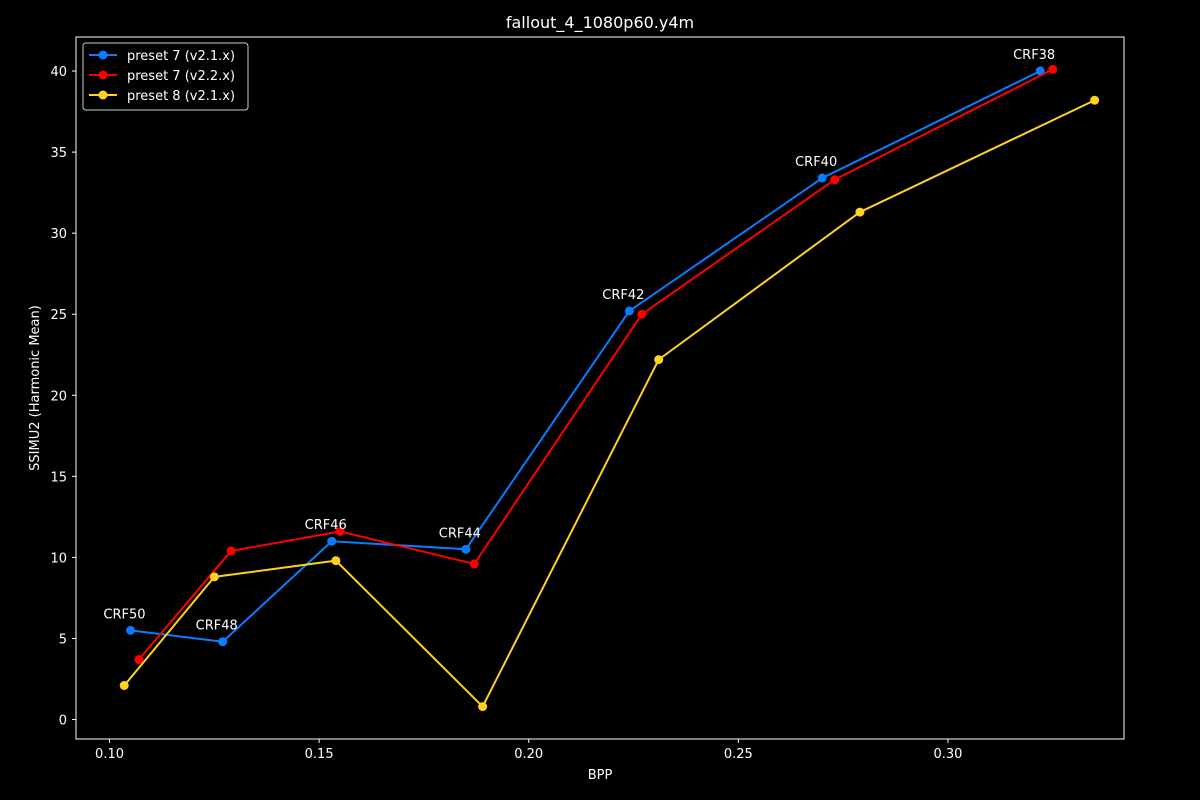 The height and width of the screenshot is (800, 1200). Describe the element at coordinates (124, 614) in the screenshot. I see `crf-annotation: CRF50` at that location.